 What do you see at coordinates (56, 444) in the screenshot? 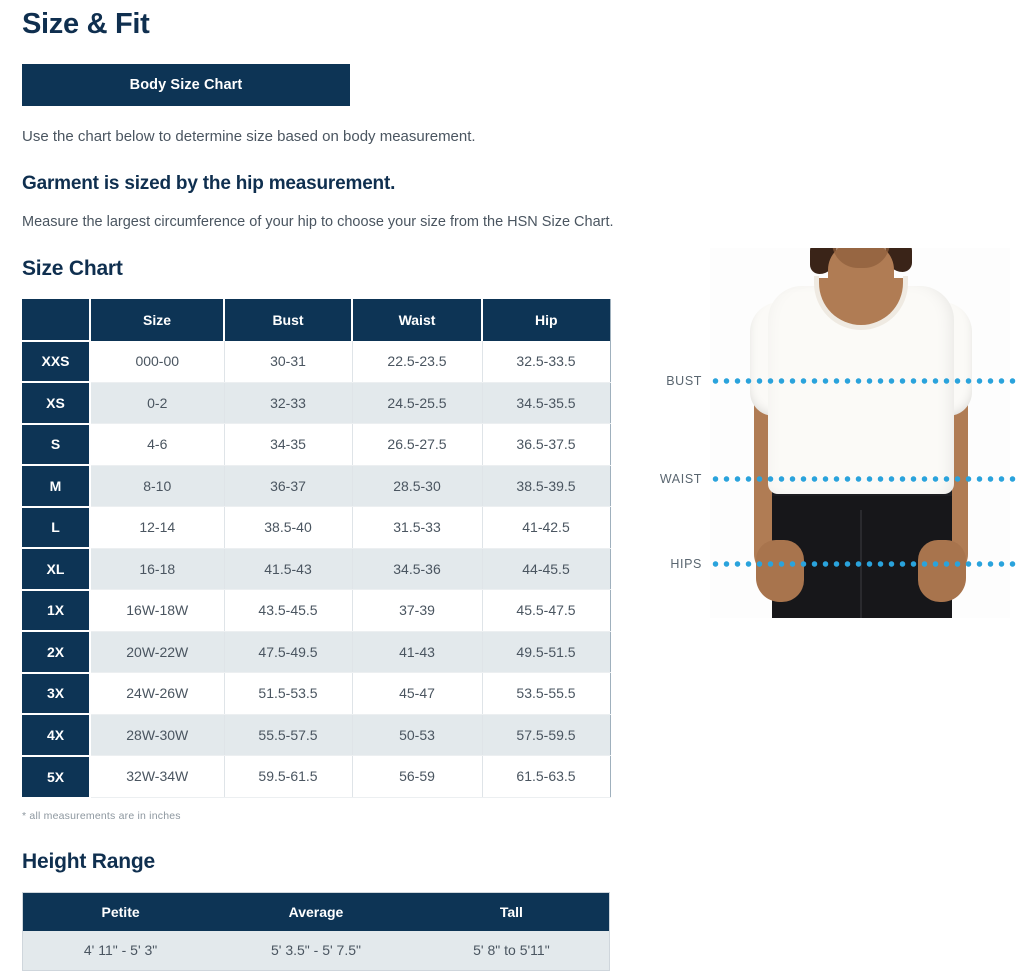
I see `size-label: S` at bounding box center [56, 444].